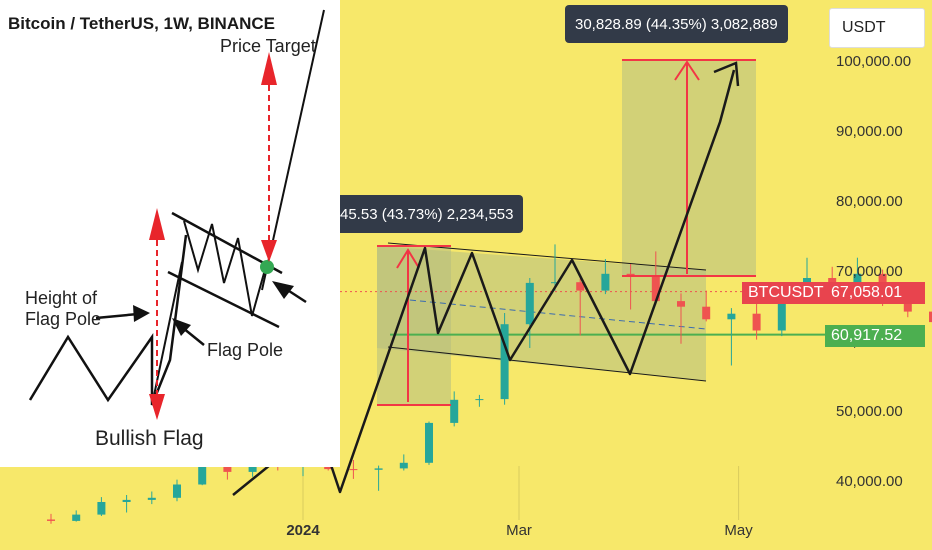  I want to click on height-label-line1: Height of, so click(61, 298).